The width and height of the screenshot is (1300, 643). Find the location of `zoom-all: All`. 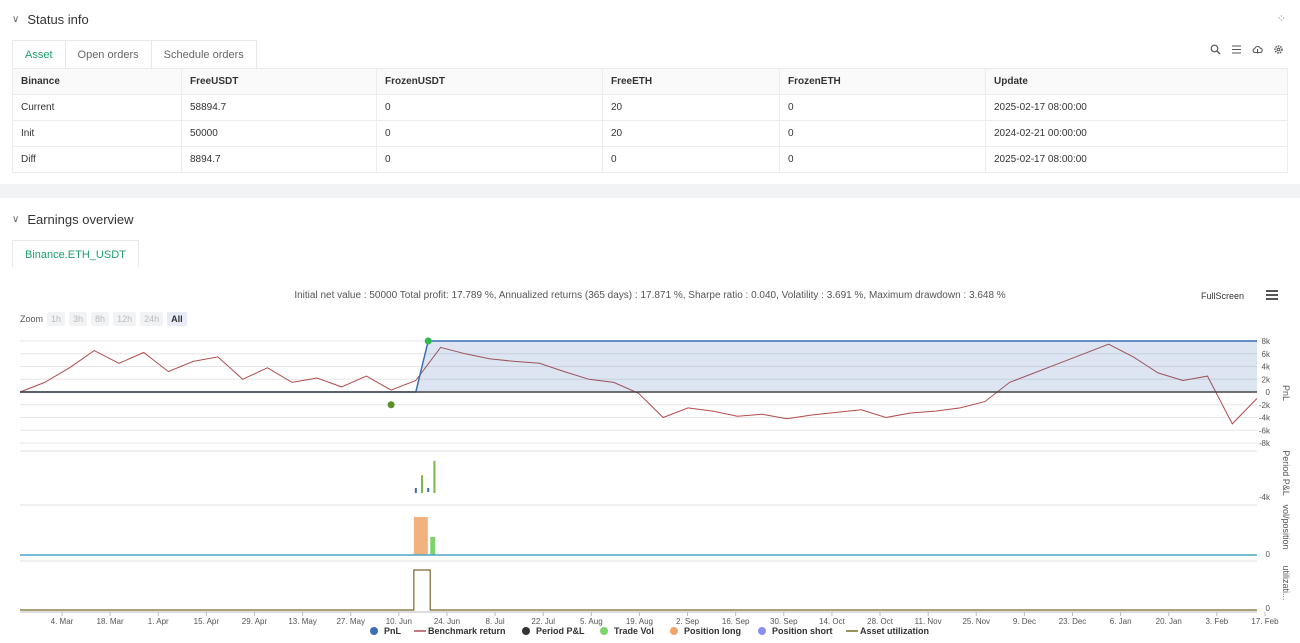

zoom-all: All is located at coordinates (177, 319).